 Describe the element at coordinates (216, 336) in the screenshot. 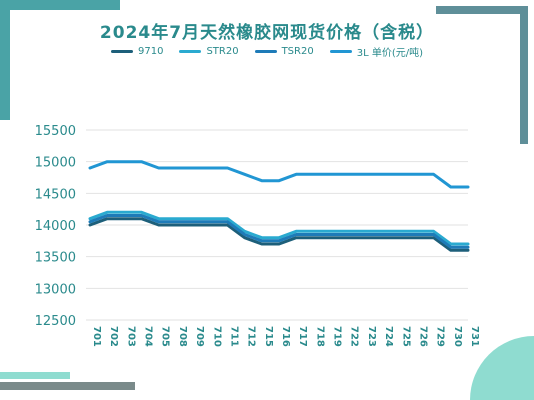

I see `x-tick-label: 710` at that location.